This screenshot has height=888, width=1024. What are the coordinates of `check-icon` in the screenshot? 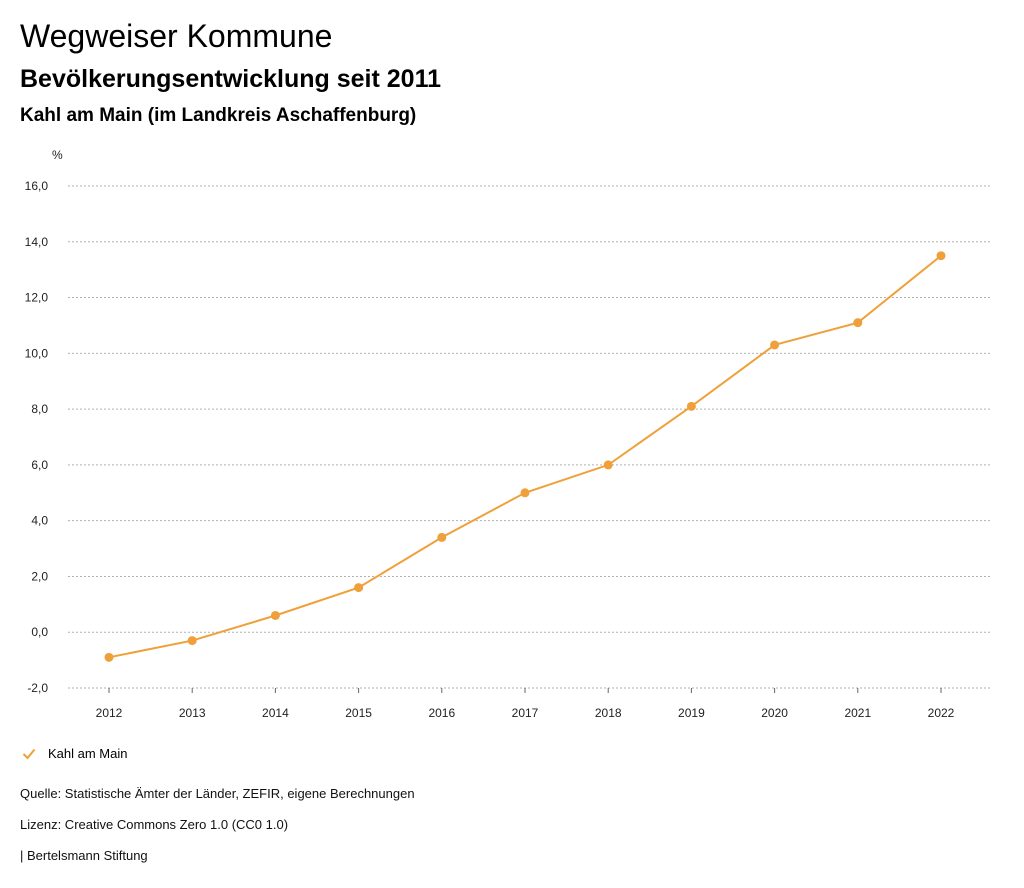 It's located at (30, 754).